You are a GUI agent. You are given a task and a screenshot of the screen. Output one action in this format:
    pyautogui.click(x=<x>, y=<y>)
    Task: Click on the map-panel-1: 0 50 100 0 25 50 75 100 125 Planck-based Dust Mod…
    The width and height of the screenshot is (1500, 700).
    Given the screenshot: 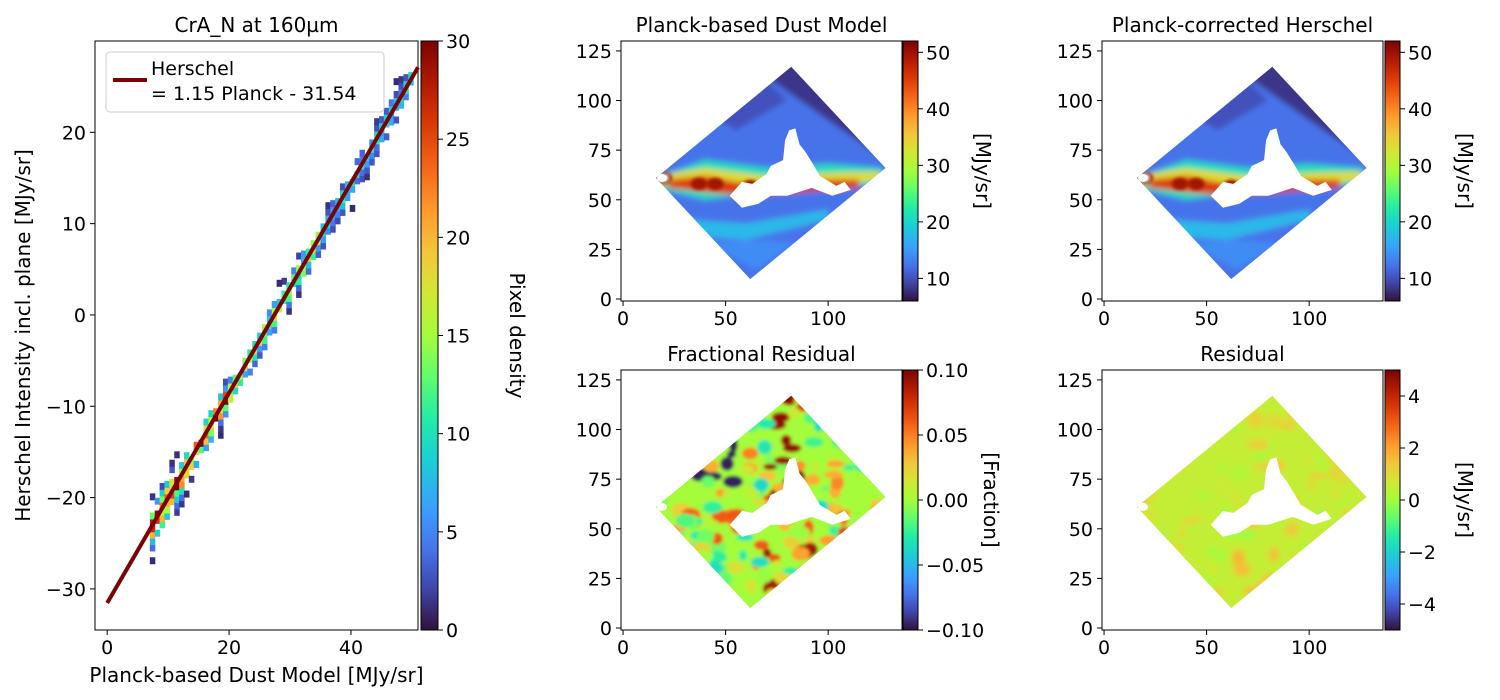 What is the action you would take?
    pyautogui.click(x=785, y=171)
    